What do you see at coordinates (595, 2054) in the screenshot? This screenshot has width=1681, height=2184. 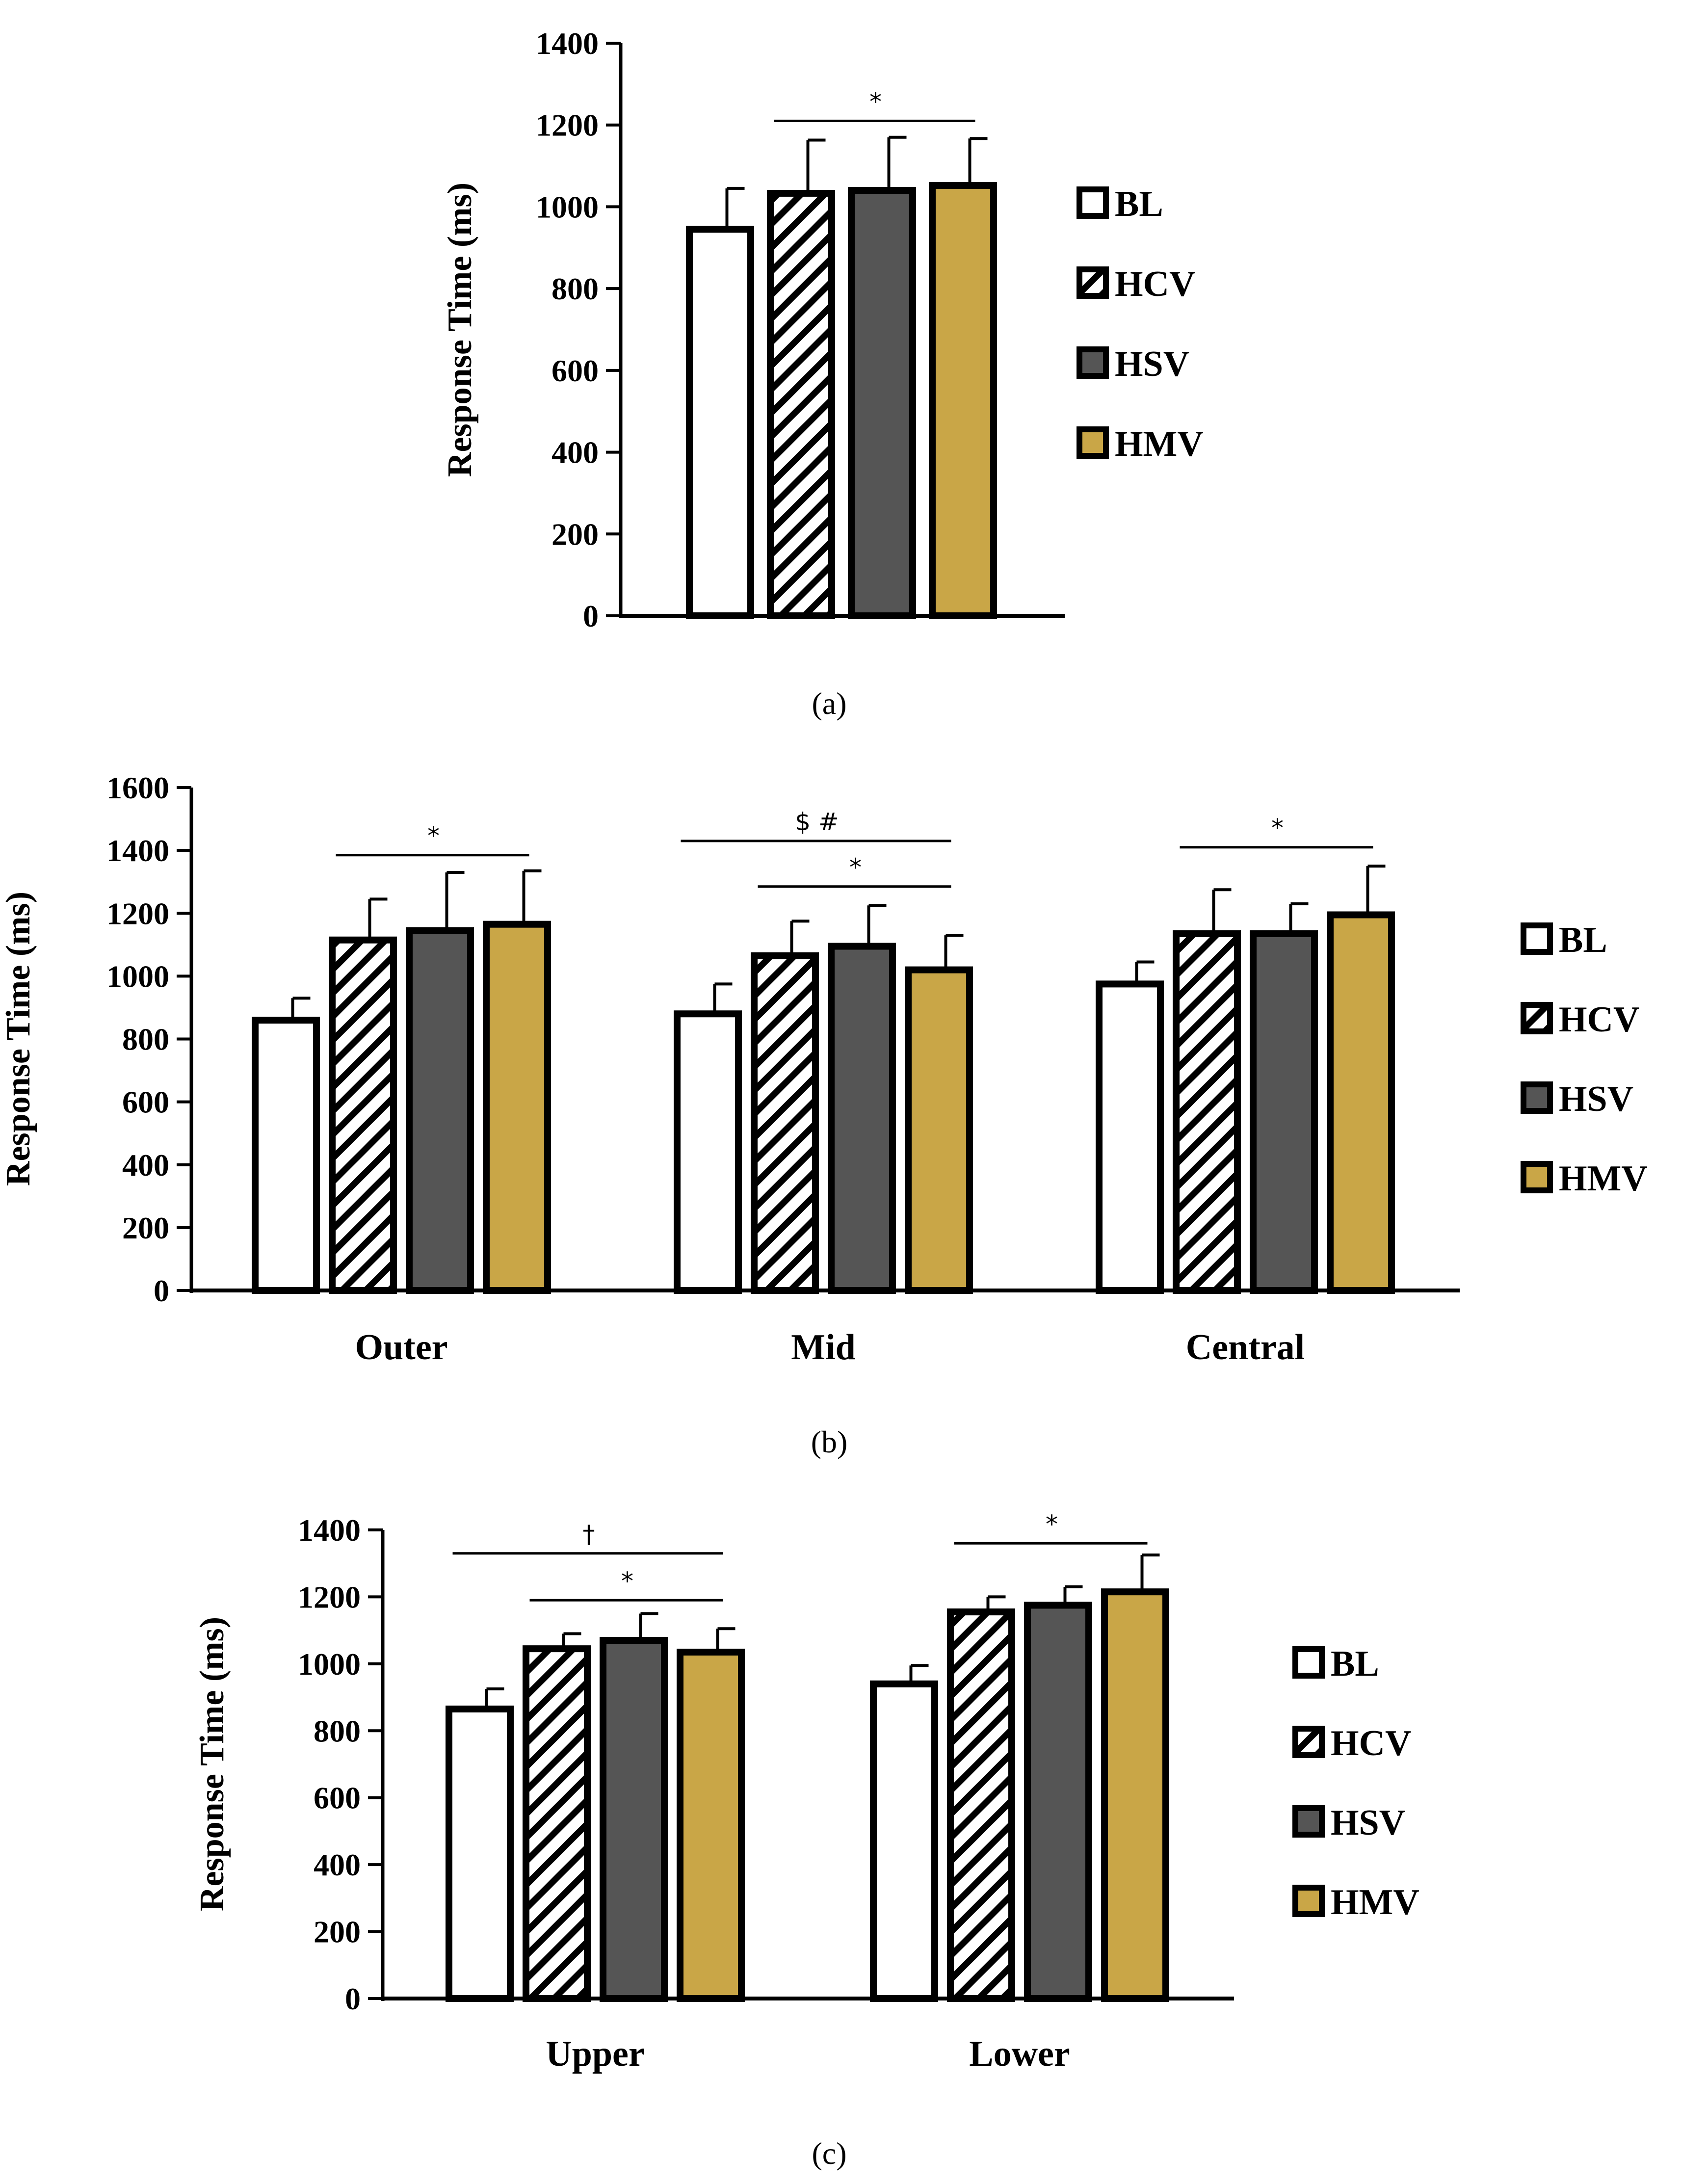 I see `category-label: Upper` at bounding box center [595, 2054].